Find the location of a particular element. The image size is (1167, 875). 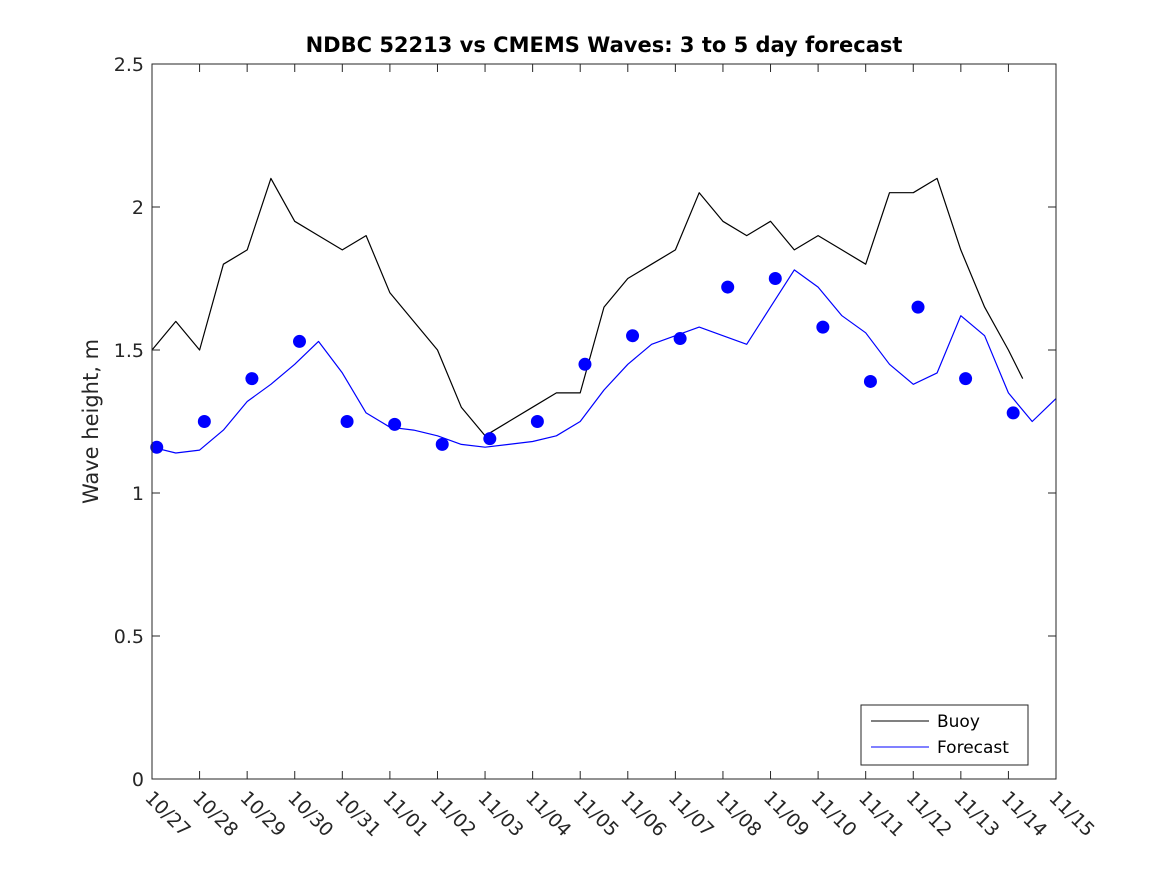

y-tick-label: 1 is located at coordinates (138, 494).